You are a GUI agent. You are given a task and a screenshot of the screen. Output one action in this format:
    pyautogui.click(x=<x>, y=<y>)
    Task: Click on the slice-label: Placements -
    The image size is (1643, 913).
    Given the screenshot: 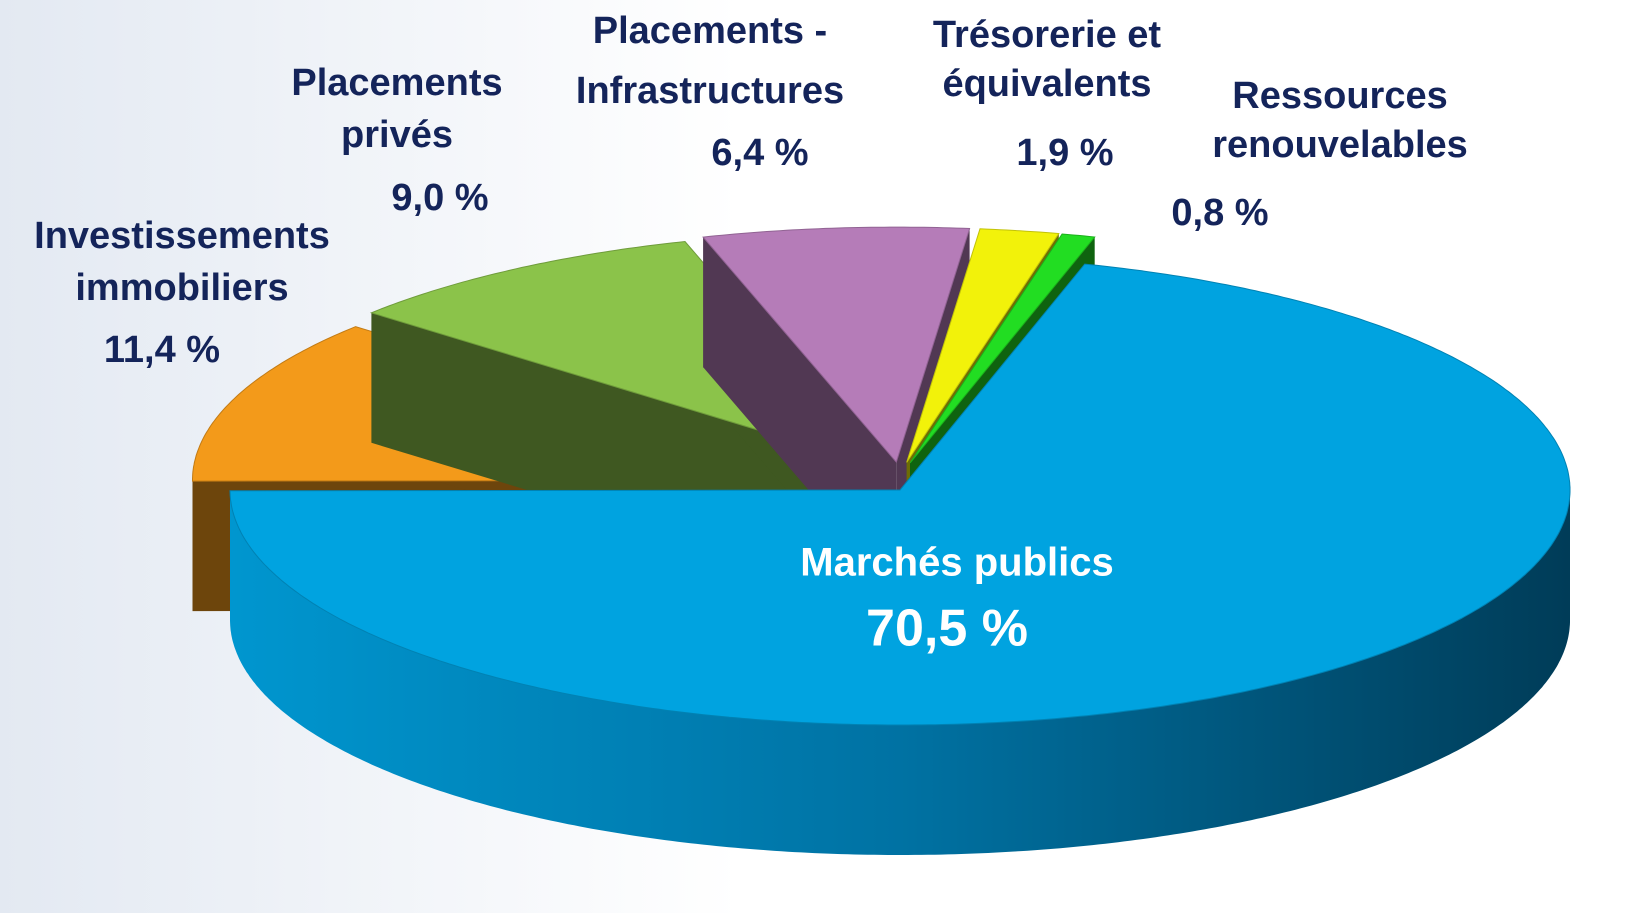 What is the action you would take?
    pyautogui.click(x=710, y=31)
    